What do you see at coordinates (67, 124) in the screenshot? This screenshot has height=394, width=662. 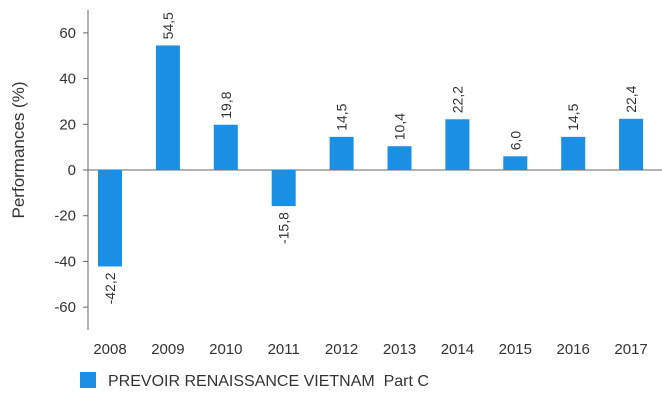 I see `y-tick-label: 20` at bounding box center [67, 124].